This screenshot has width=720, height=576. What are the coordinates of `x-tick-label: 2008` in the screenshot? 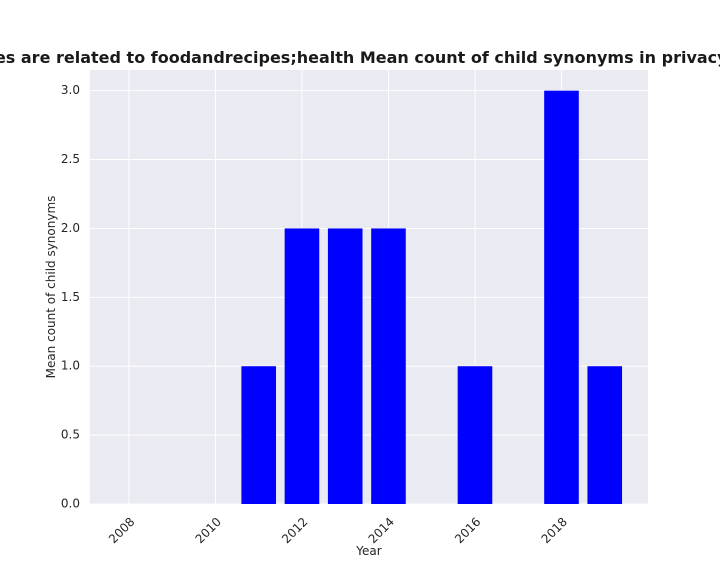 It's located at (121, 530).